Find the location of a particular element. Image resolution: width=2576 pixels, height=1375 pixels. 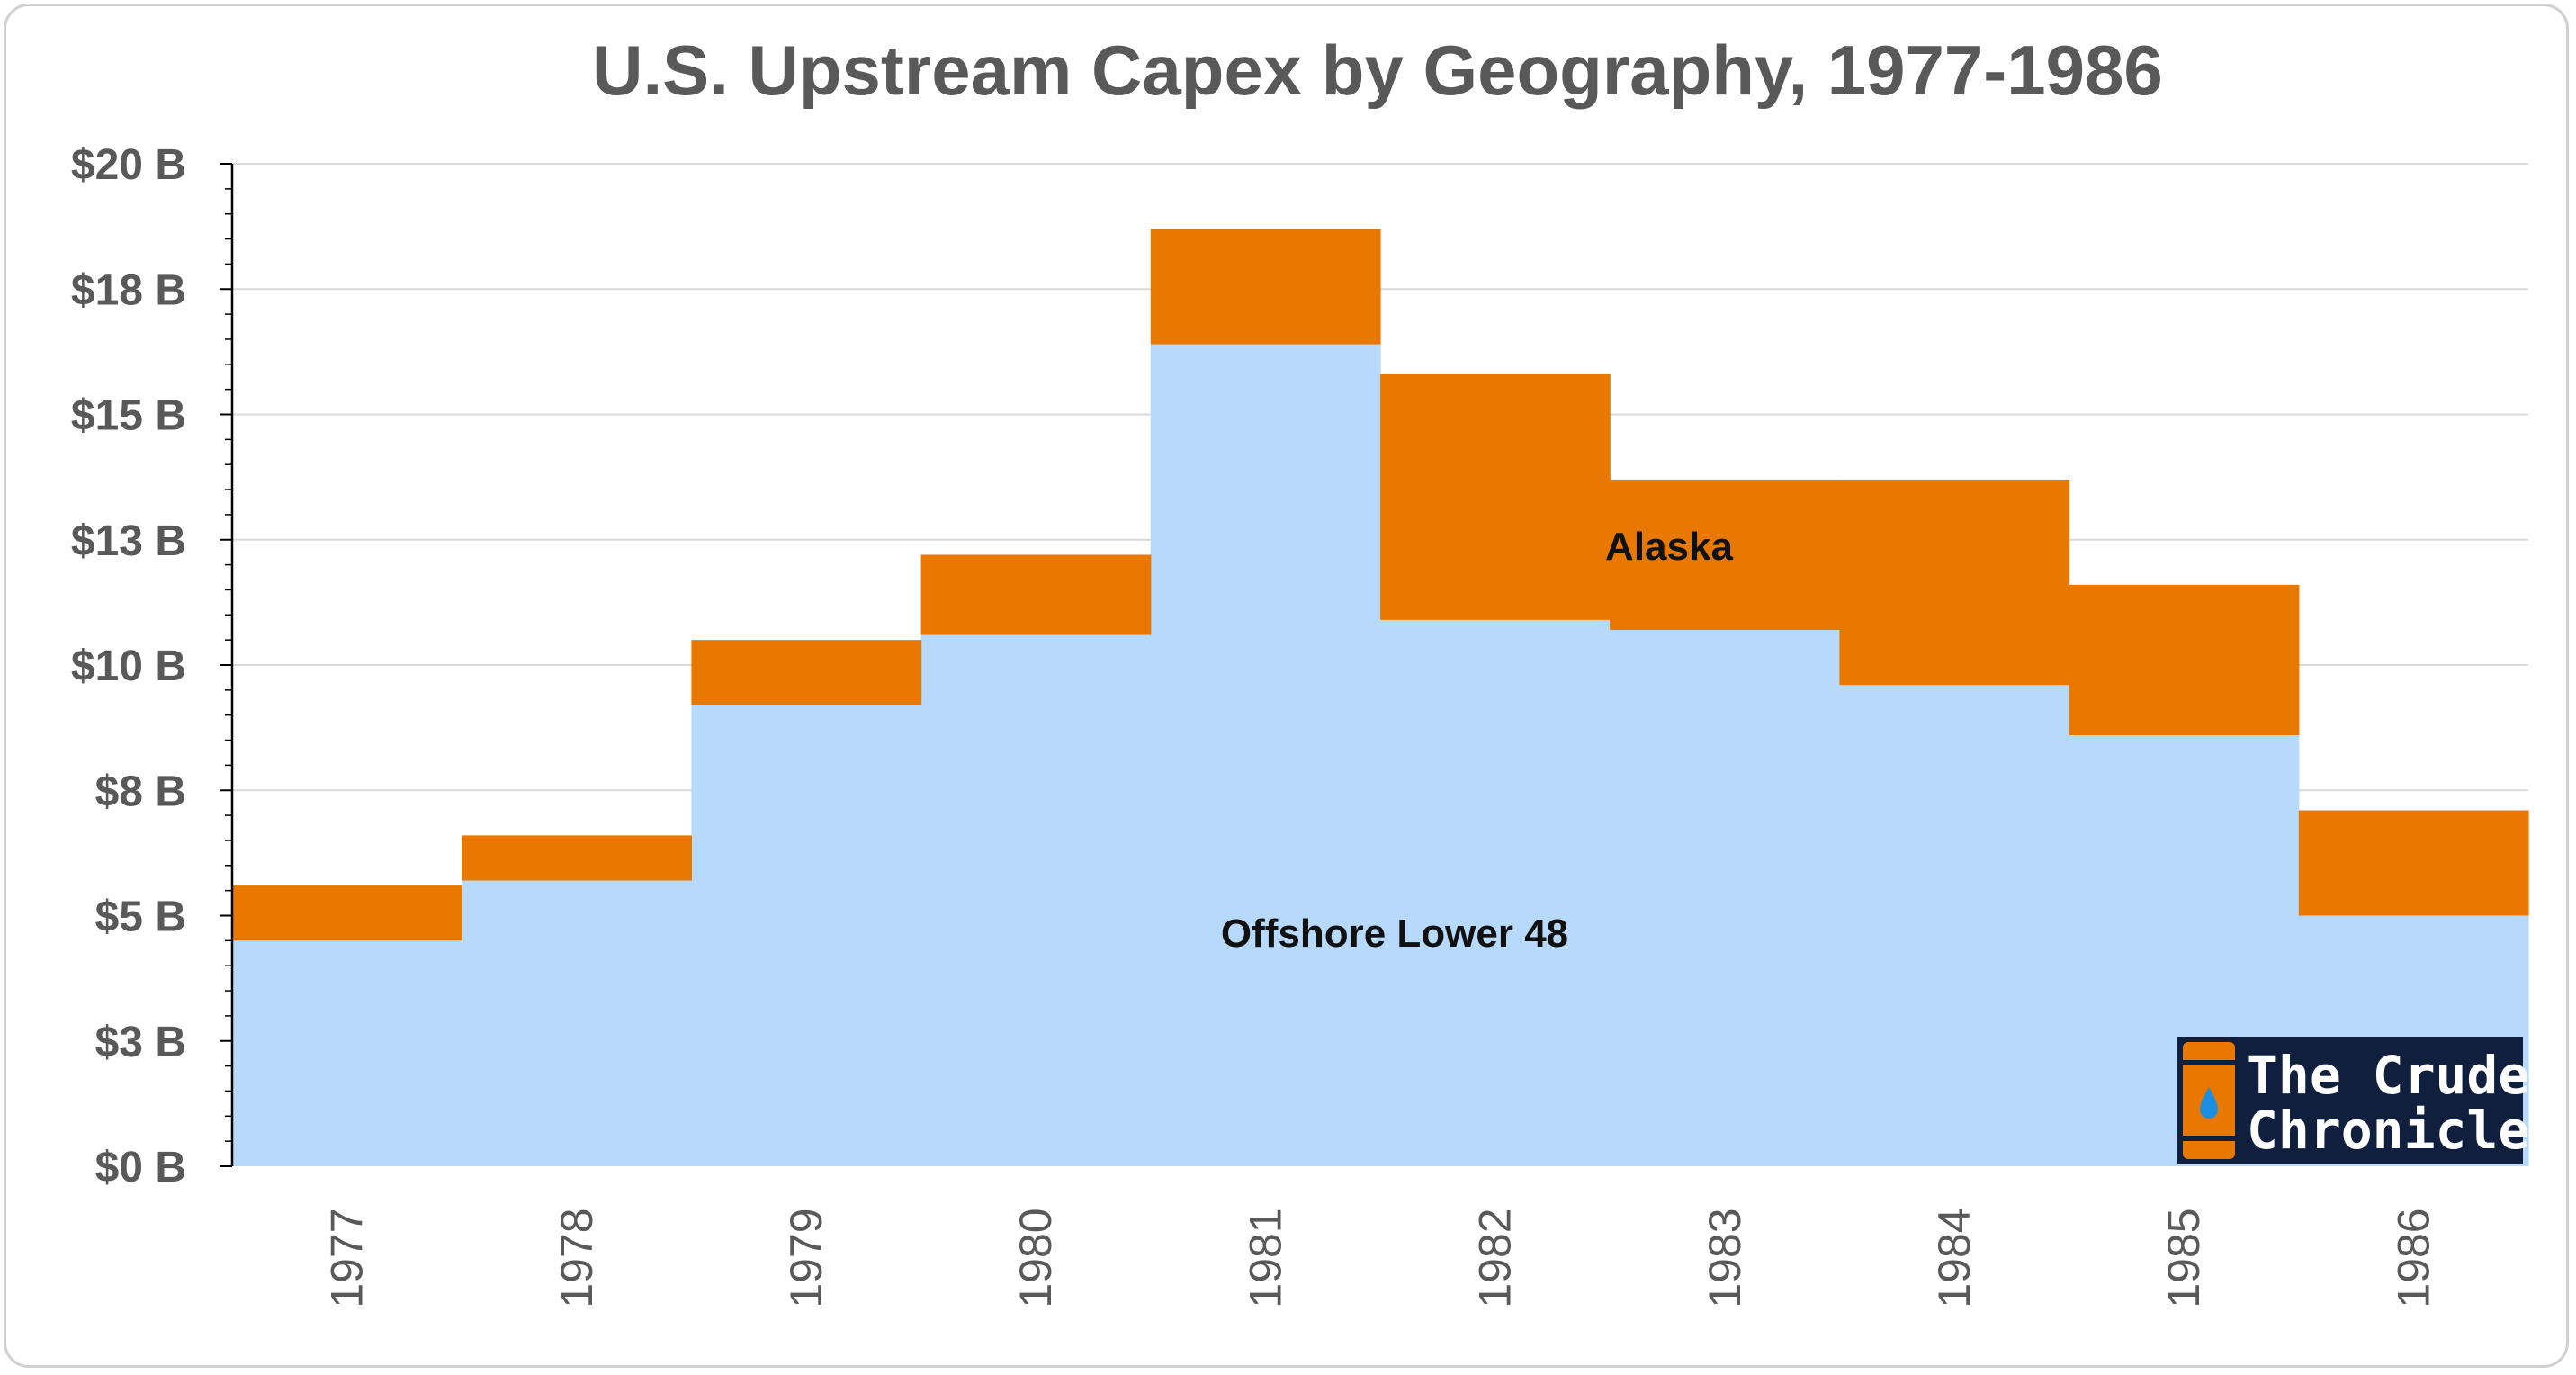

y-tick-label: $18 B is located at coordinates (128, 290).